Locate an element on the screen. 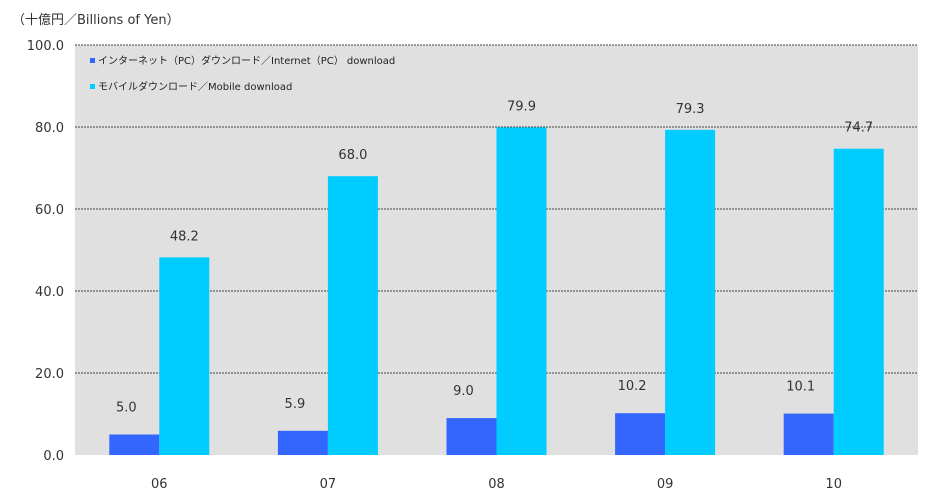 The width and height of the screenshot is (928, 492). y-tick-label: 100.0 is located at coordinates (45, 46).